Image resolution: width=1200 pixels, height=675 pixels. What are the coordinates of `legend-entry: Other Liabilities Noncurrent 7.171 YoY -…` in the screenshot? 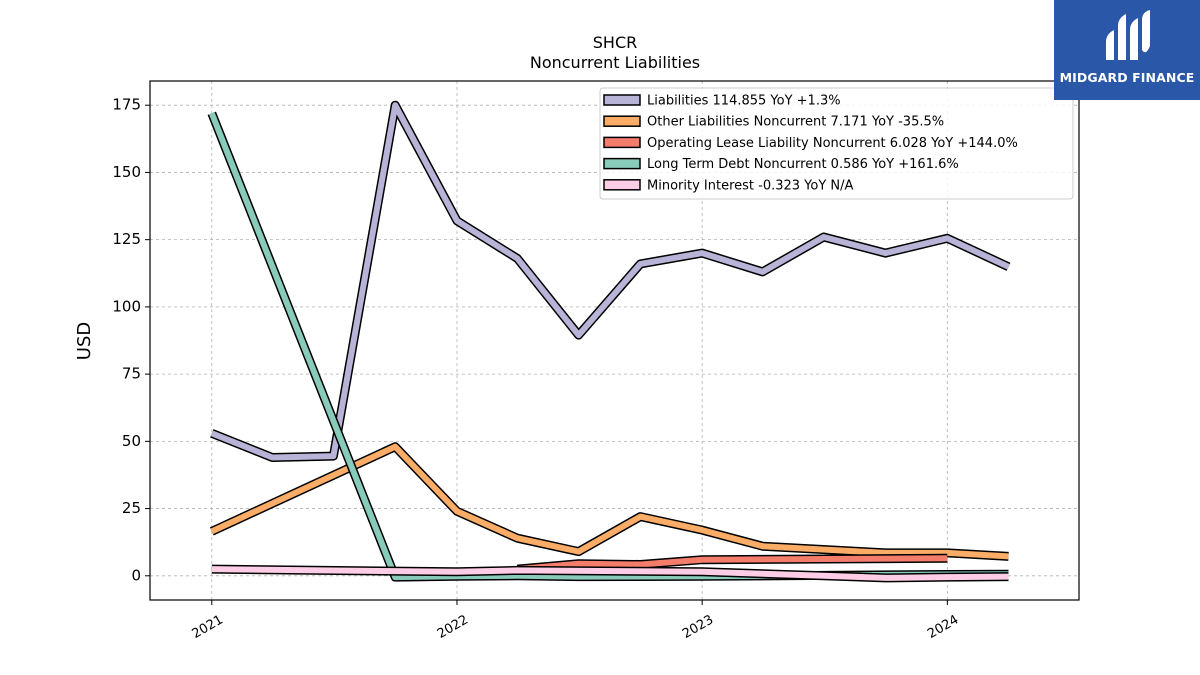 It's located at (795, 122).